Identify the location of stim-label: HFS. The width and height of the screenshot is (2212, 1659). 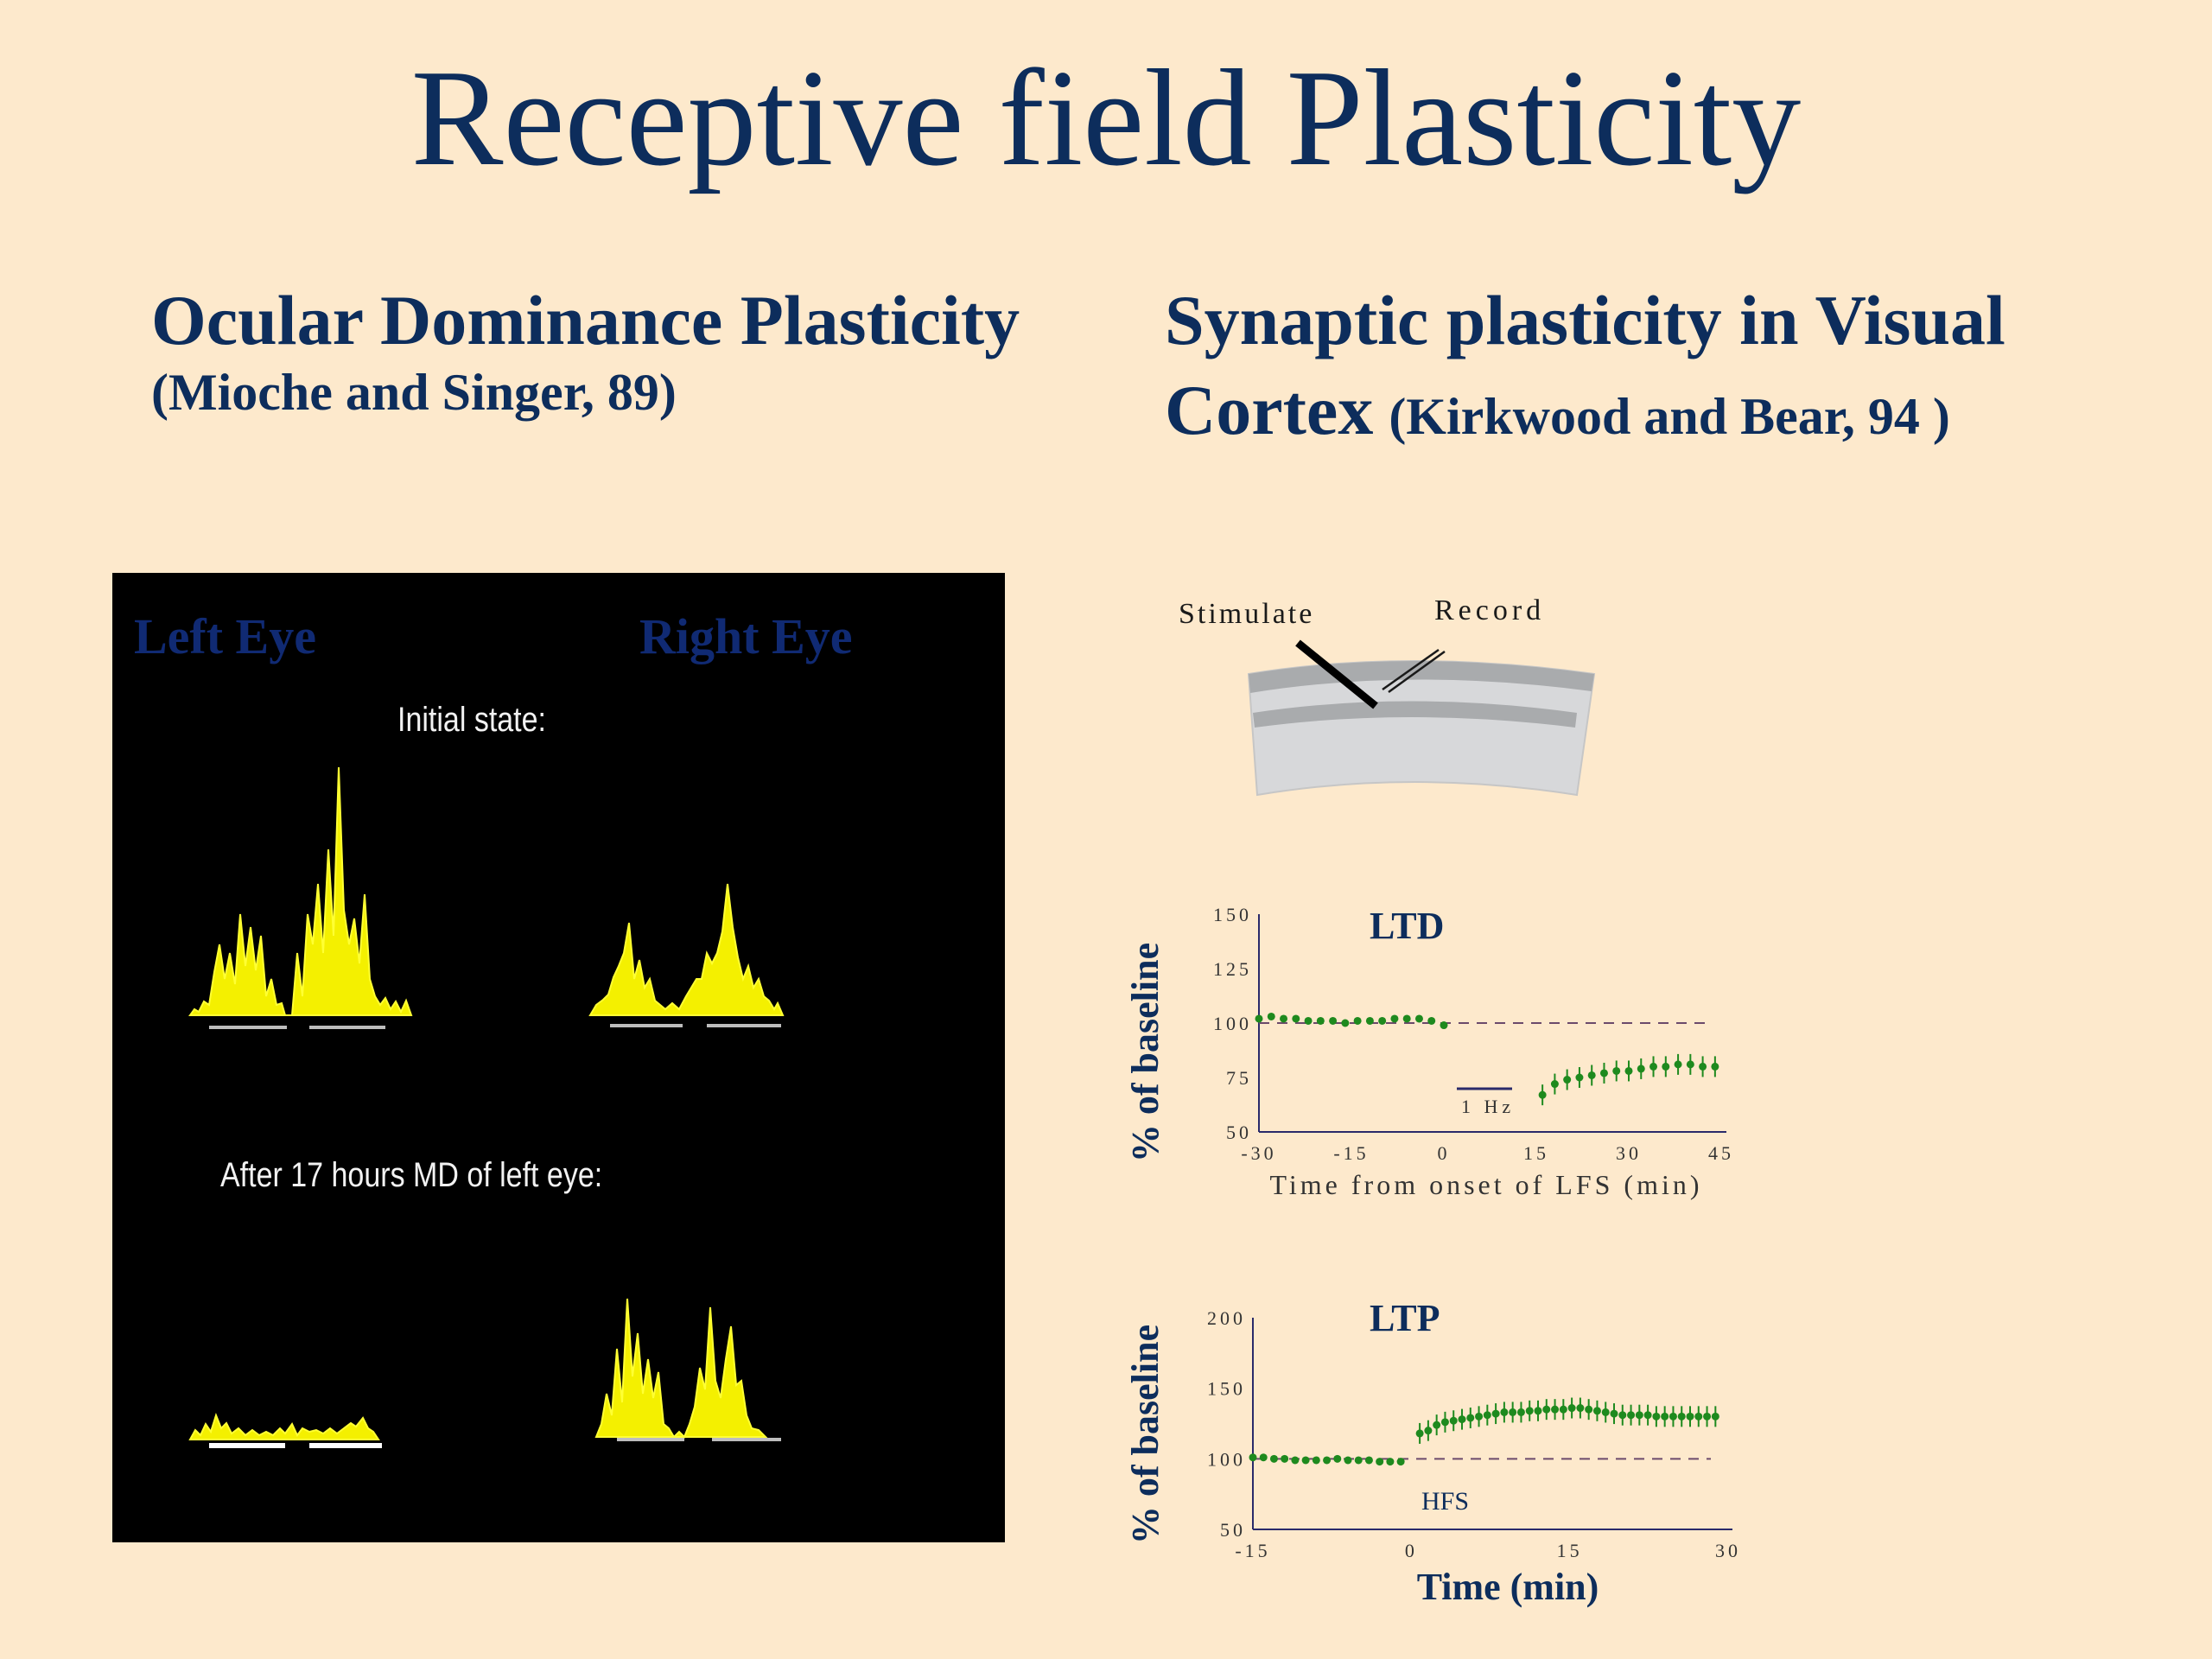
(1445, 1501).